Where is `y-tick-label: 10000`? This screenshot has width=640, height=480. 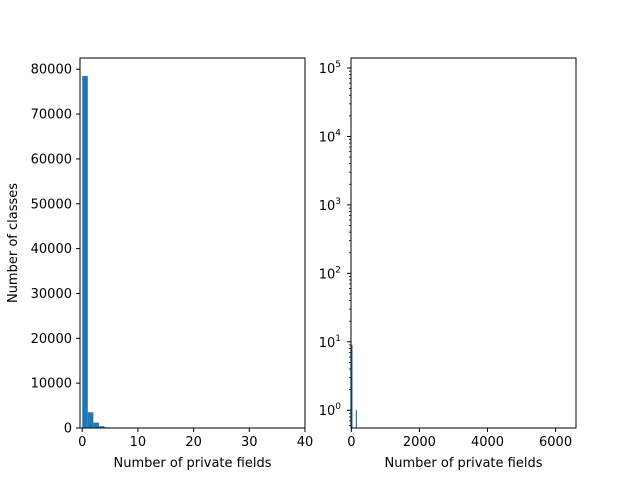 y-tick-label: 10000 is located at coordinates (51, 384).